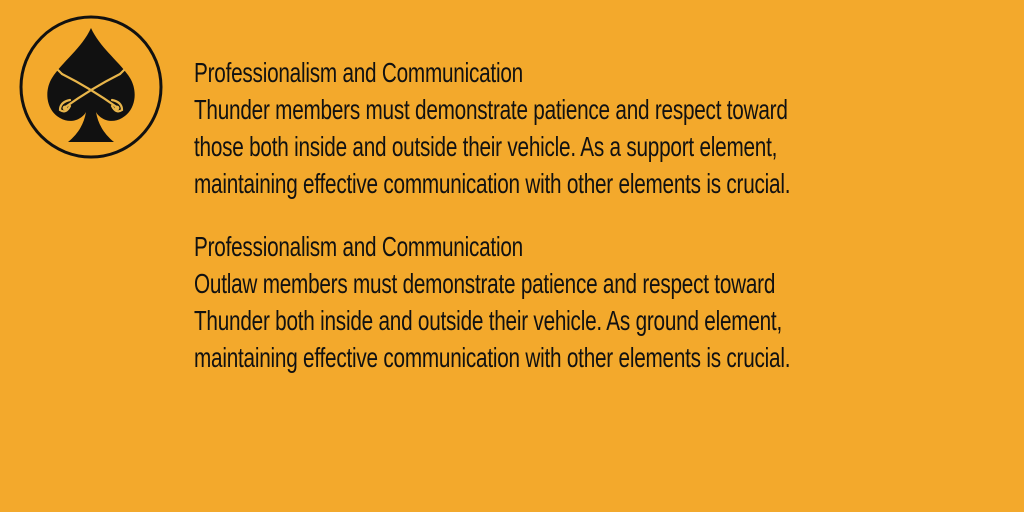 This screenshot has width=1024, height=512. I want to click on emblem-ring, so click(91, 87).